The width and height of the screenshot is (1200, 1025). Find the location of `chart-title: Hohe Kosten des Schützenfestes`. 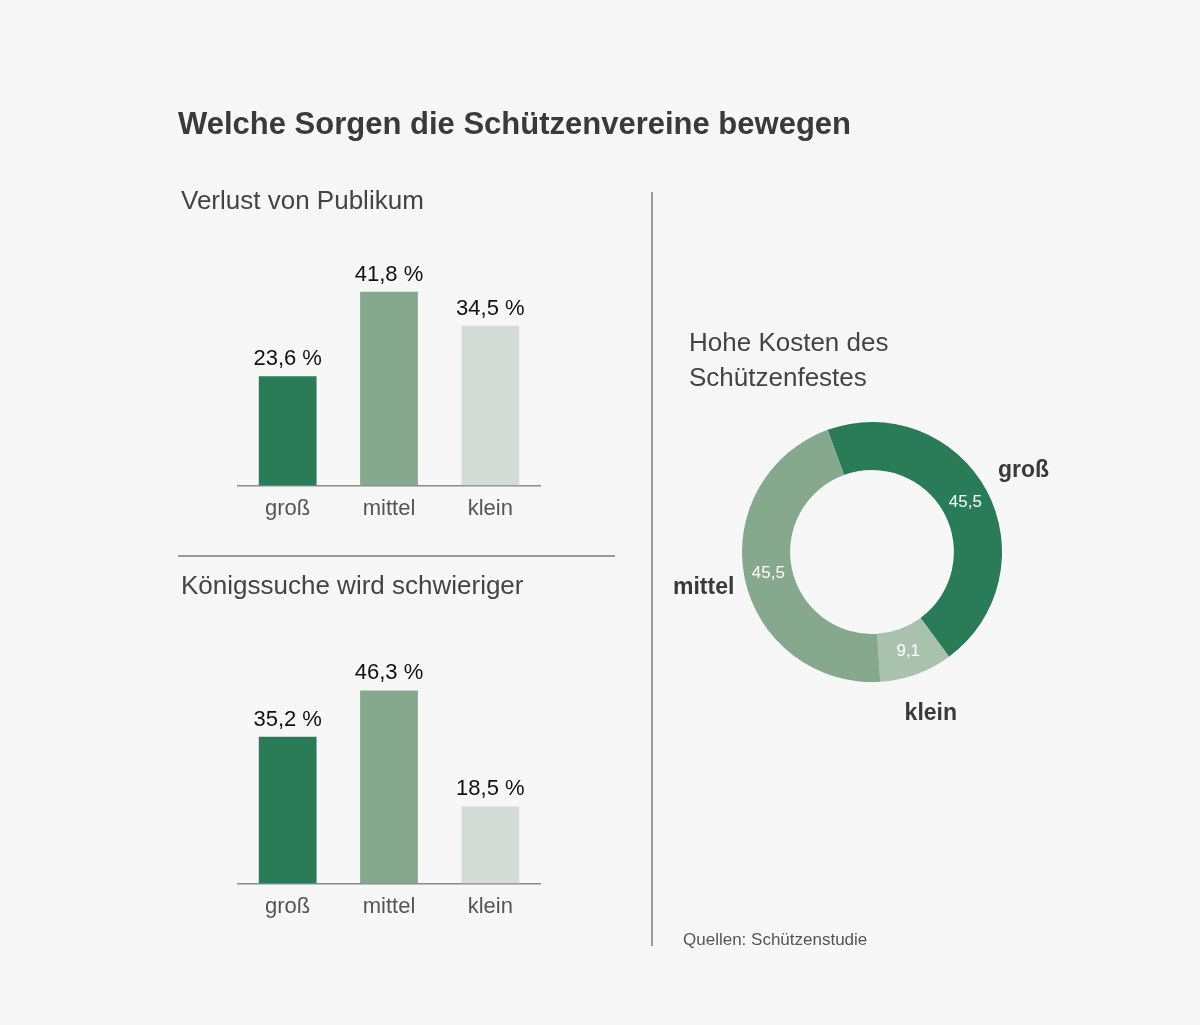

chart-title: Hohe Kosten des Schützenfestes is located at coordinates (789, 360).